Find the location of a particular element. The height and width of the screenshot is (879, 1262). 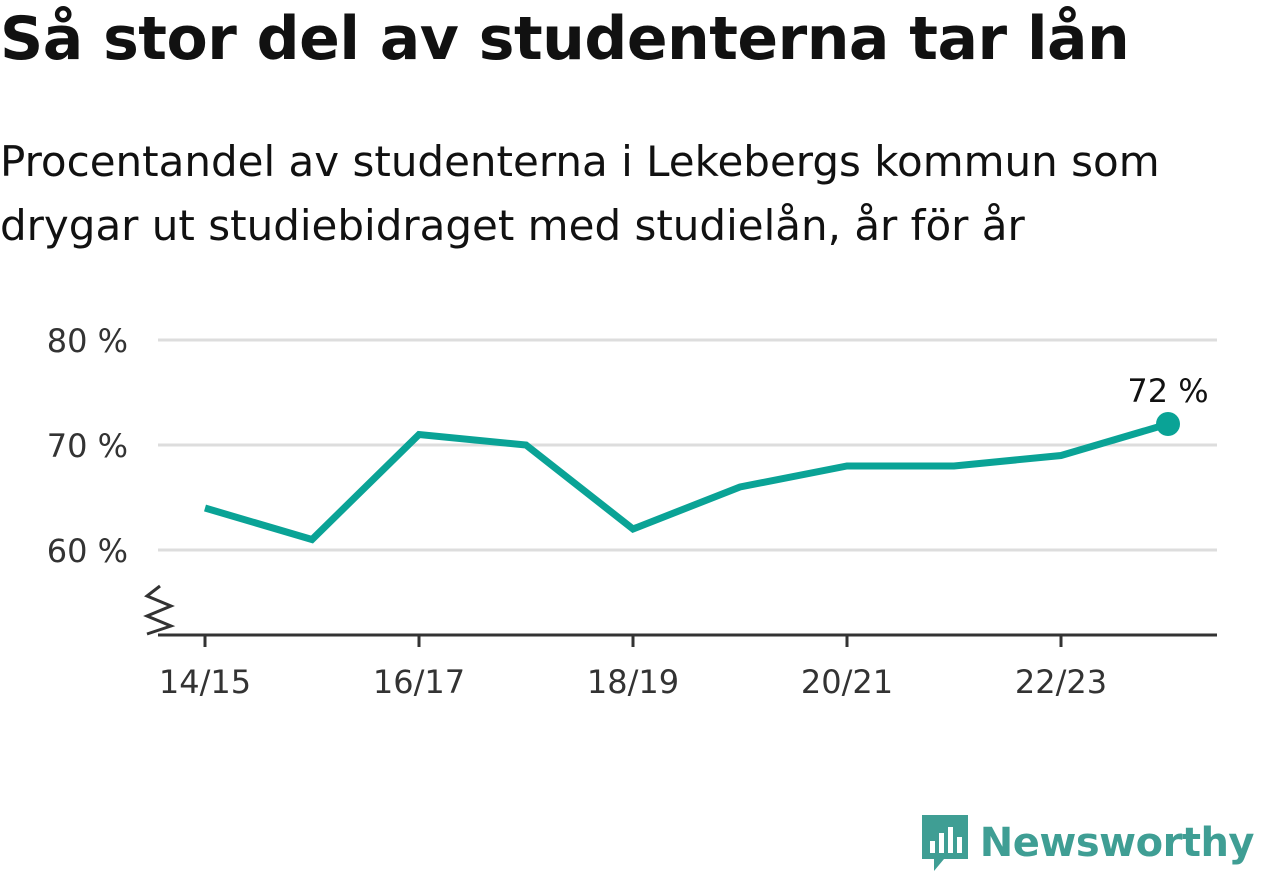

y-tick-label: 80 % is located at coordinates (87, 341).